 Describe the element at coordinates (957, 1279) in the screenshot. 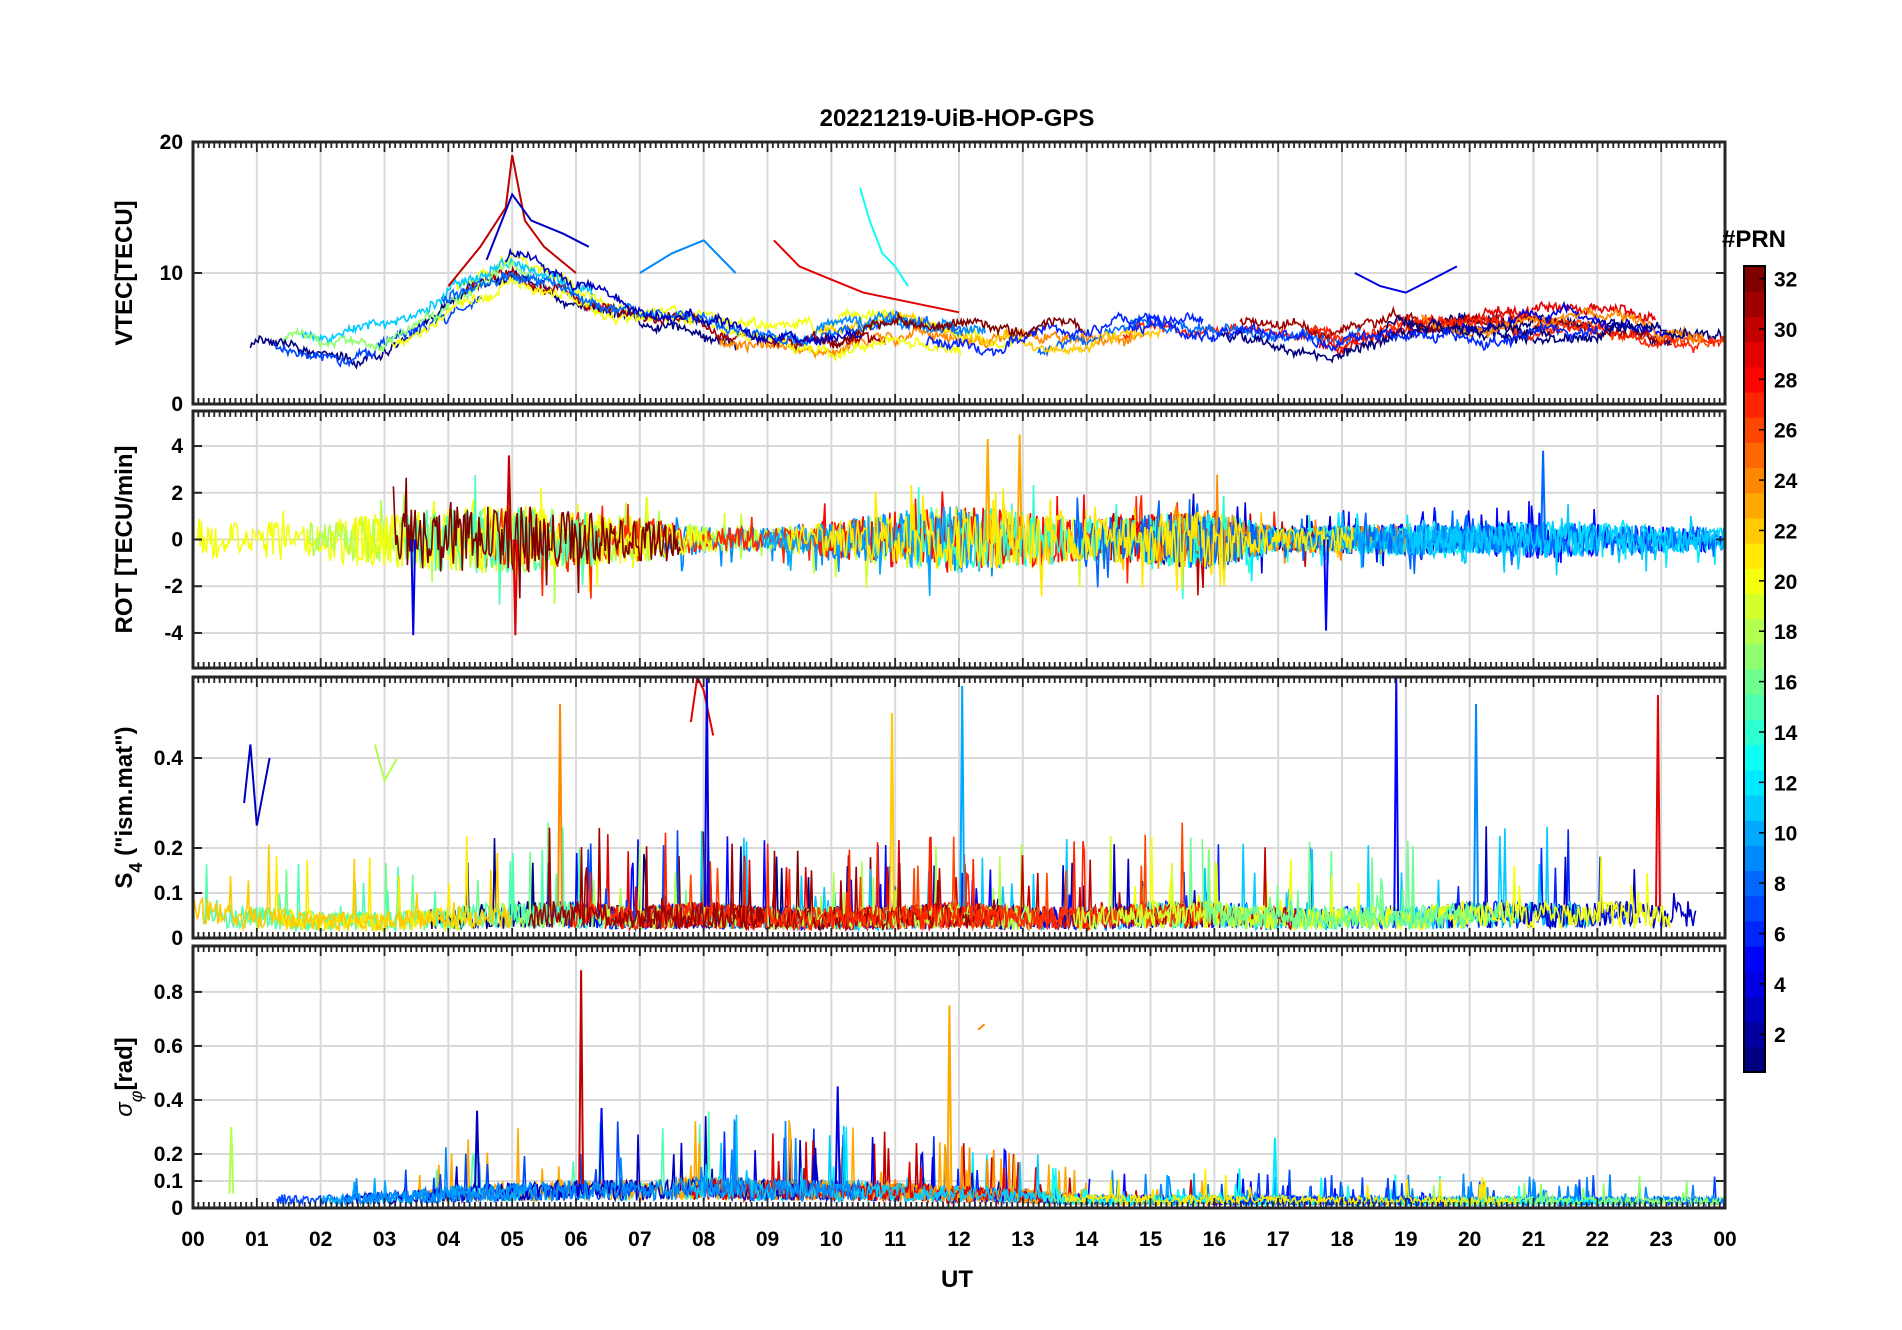

I see `x-axis-label: UT` at that location.